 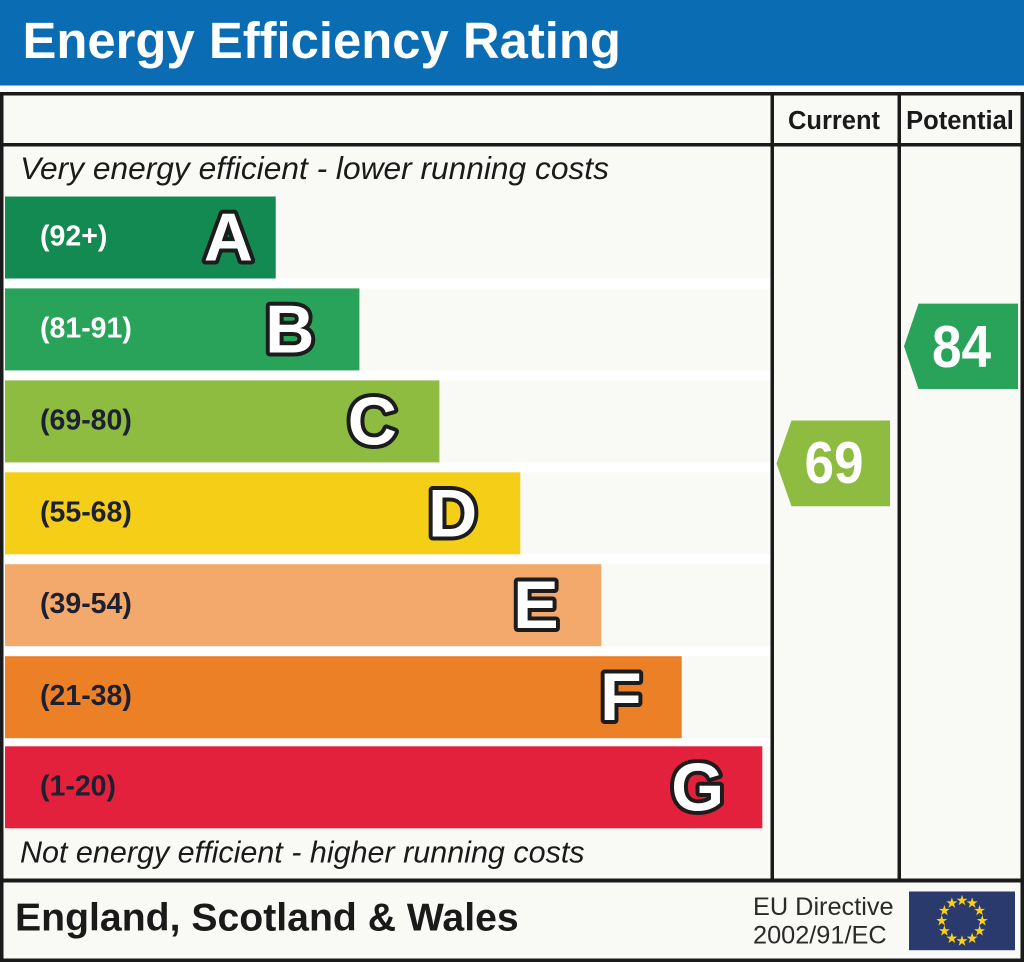 What do you see at coordinates (78, 786) in the screenshot?
I see `svg-text: (1-20)` at bounding box center [78, 786].